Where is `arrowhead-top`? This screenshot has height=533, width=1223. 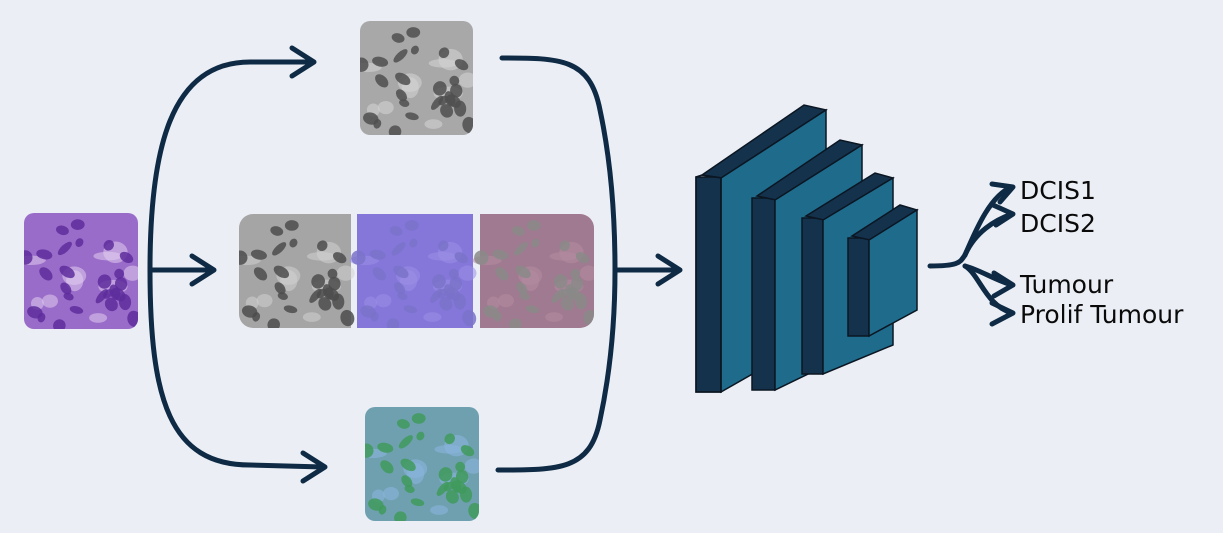 arrowhead-top is located at coordinates (303, 62).